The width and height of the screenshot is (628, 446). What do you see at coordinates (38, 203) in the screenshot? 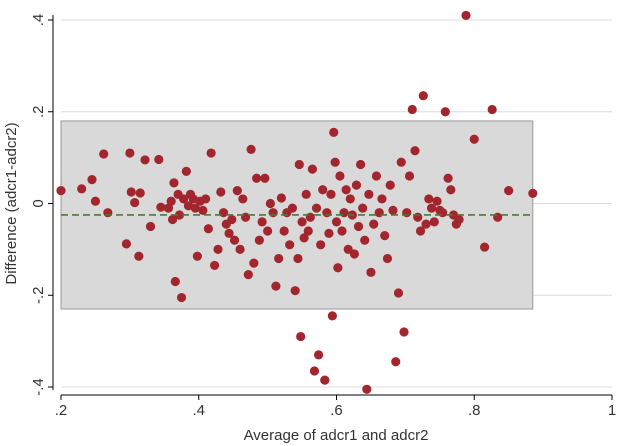
I see `y-tick-label-2: 0` at bounding box center [38, 203].